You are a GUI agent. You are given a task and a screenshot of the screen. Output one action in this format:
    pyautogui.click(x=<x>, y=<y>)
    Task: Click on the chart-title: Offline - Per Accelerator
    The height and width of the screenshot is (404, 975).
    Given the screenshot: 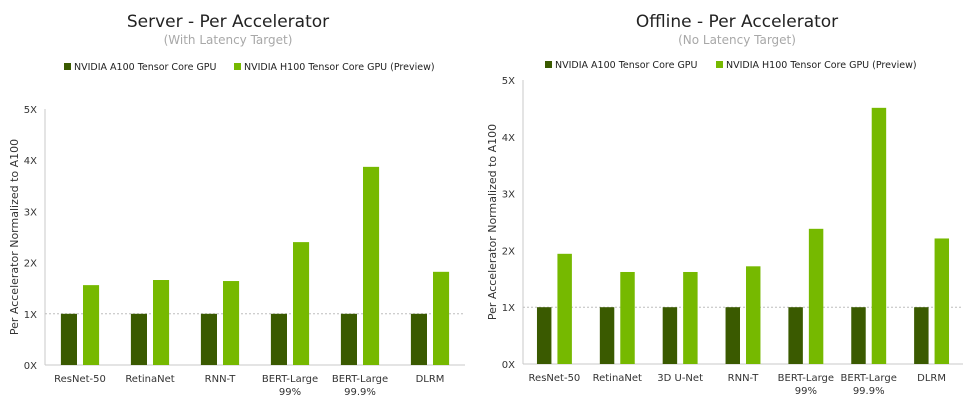 What is the action you would take?
    pyautogui.click(x=737, y=22)
    